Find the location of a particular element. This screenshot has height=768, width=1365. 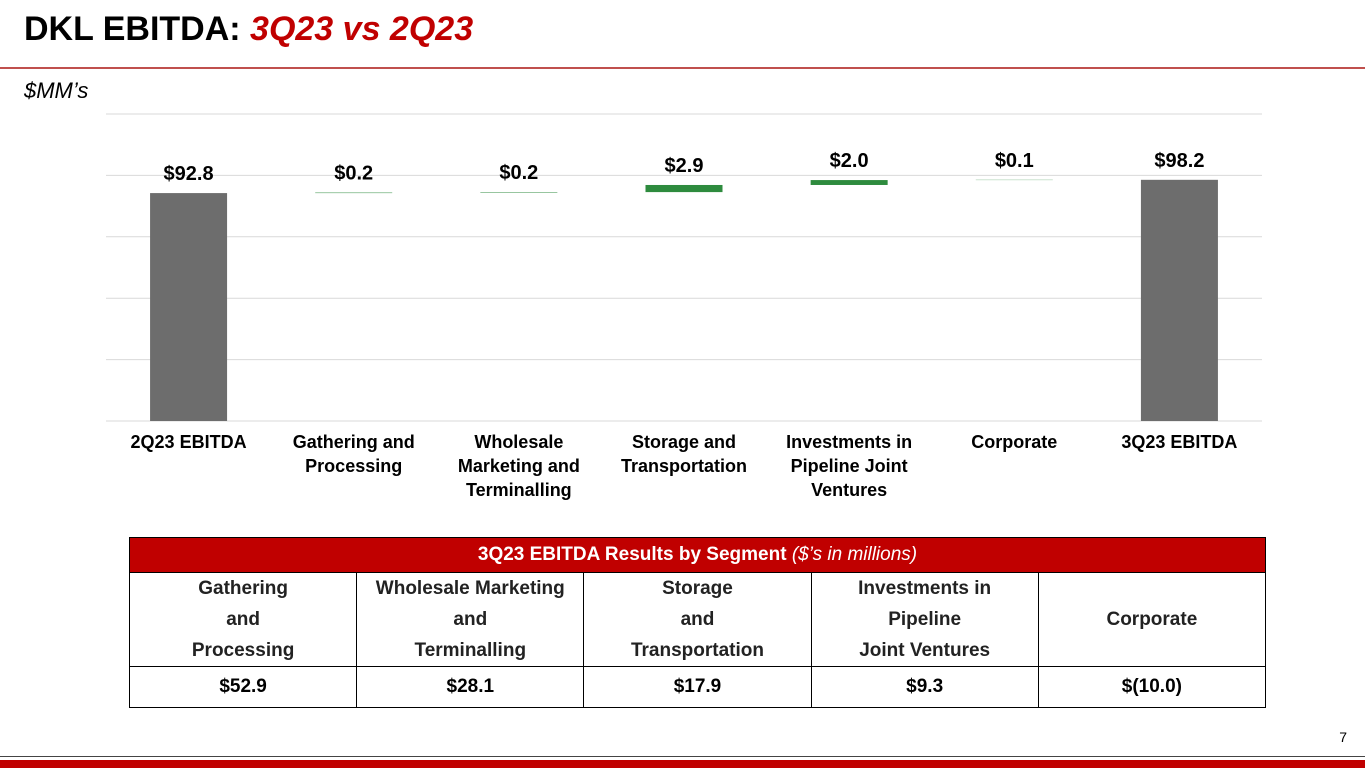

footer-band is located at coordinates (682, 764).